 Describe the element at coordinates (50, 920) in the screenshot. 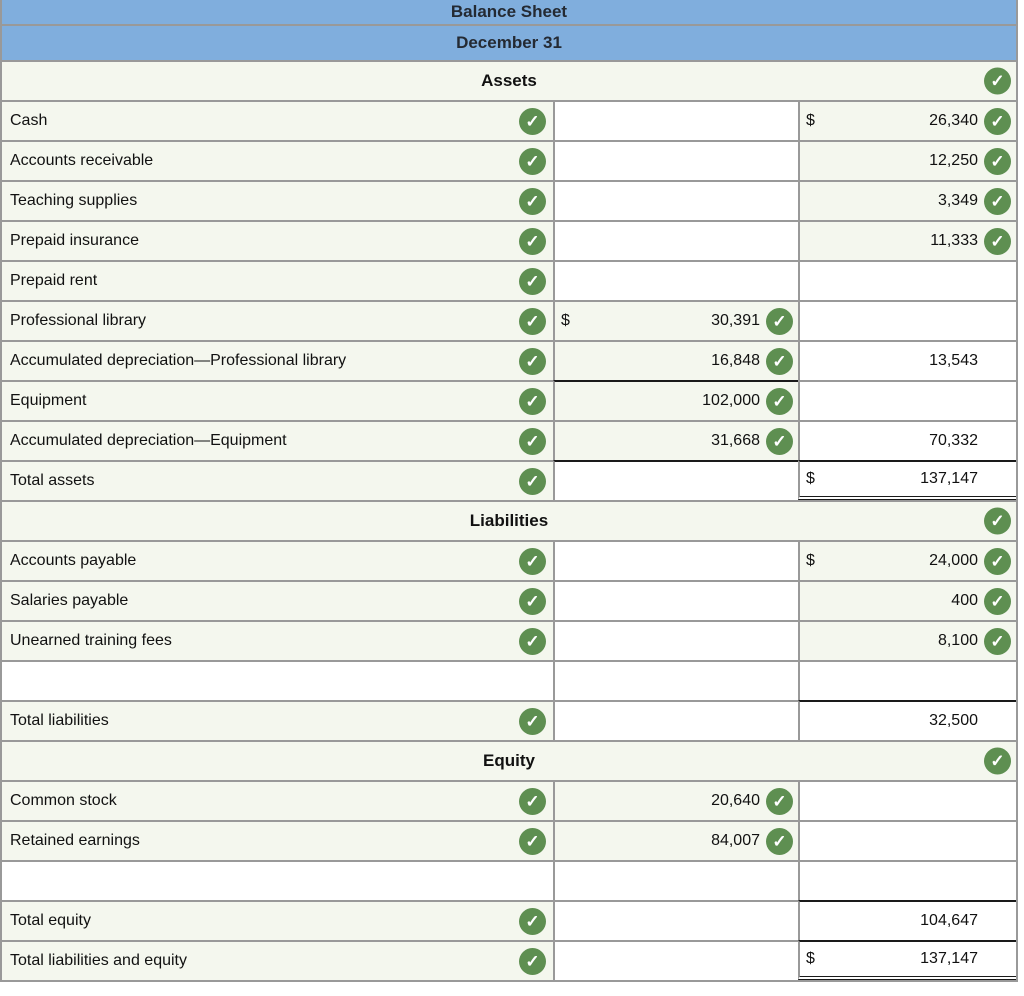

I see `account-label: Total equity` at that location.